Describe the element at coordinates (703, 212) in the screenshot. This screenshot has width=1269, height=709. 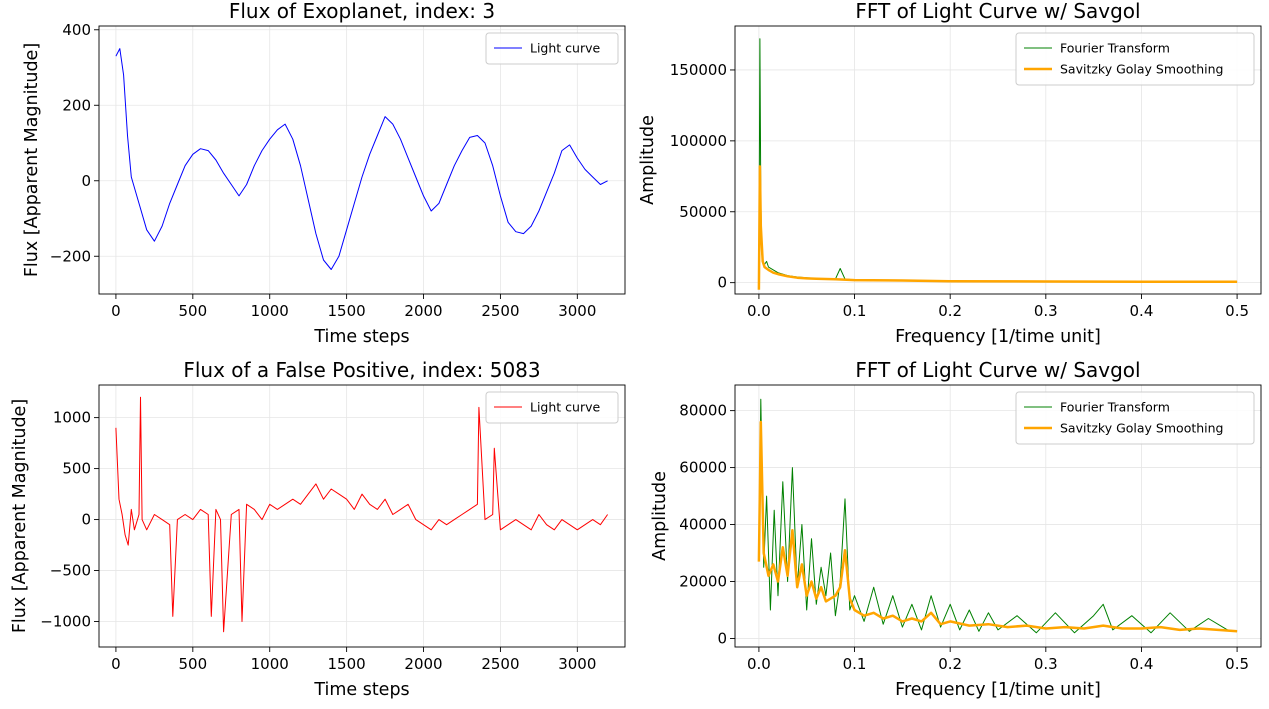
I see `y-tick-label: 50000` at that location.